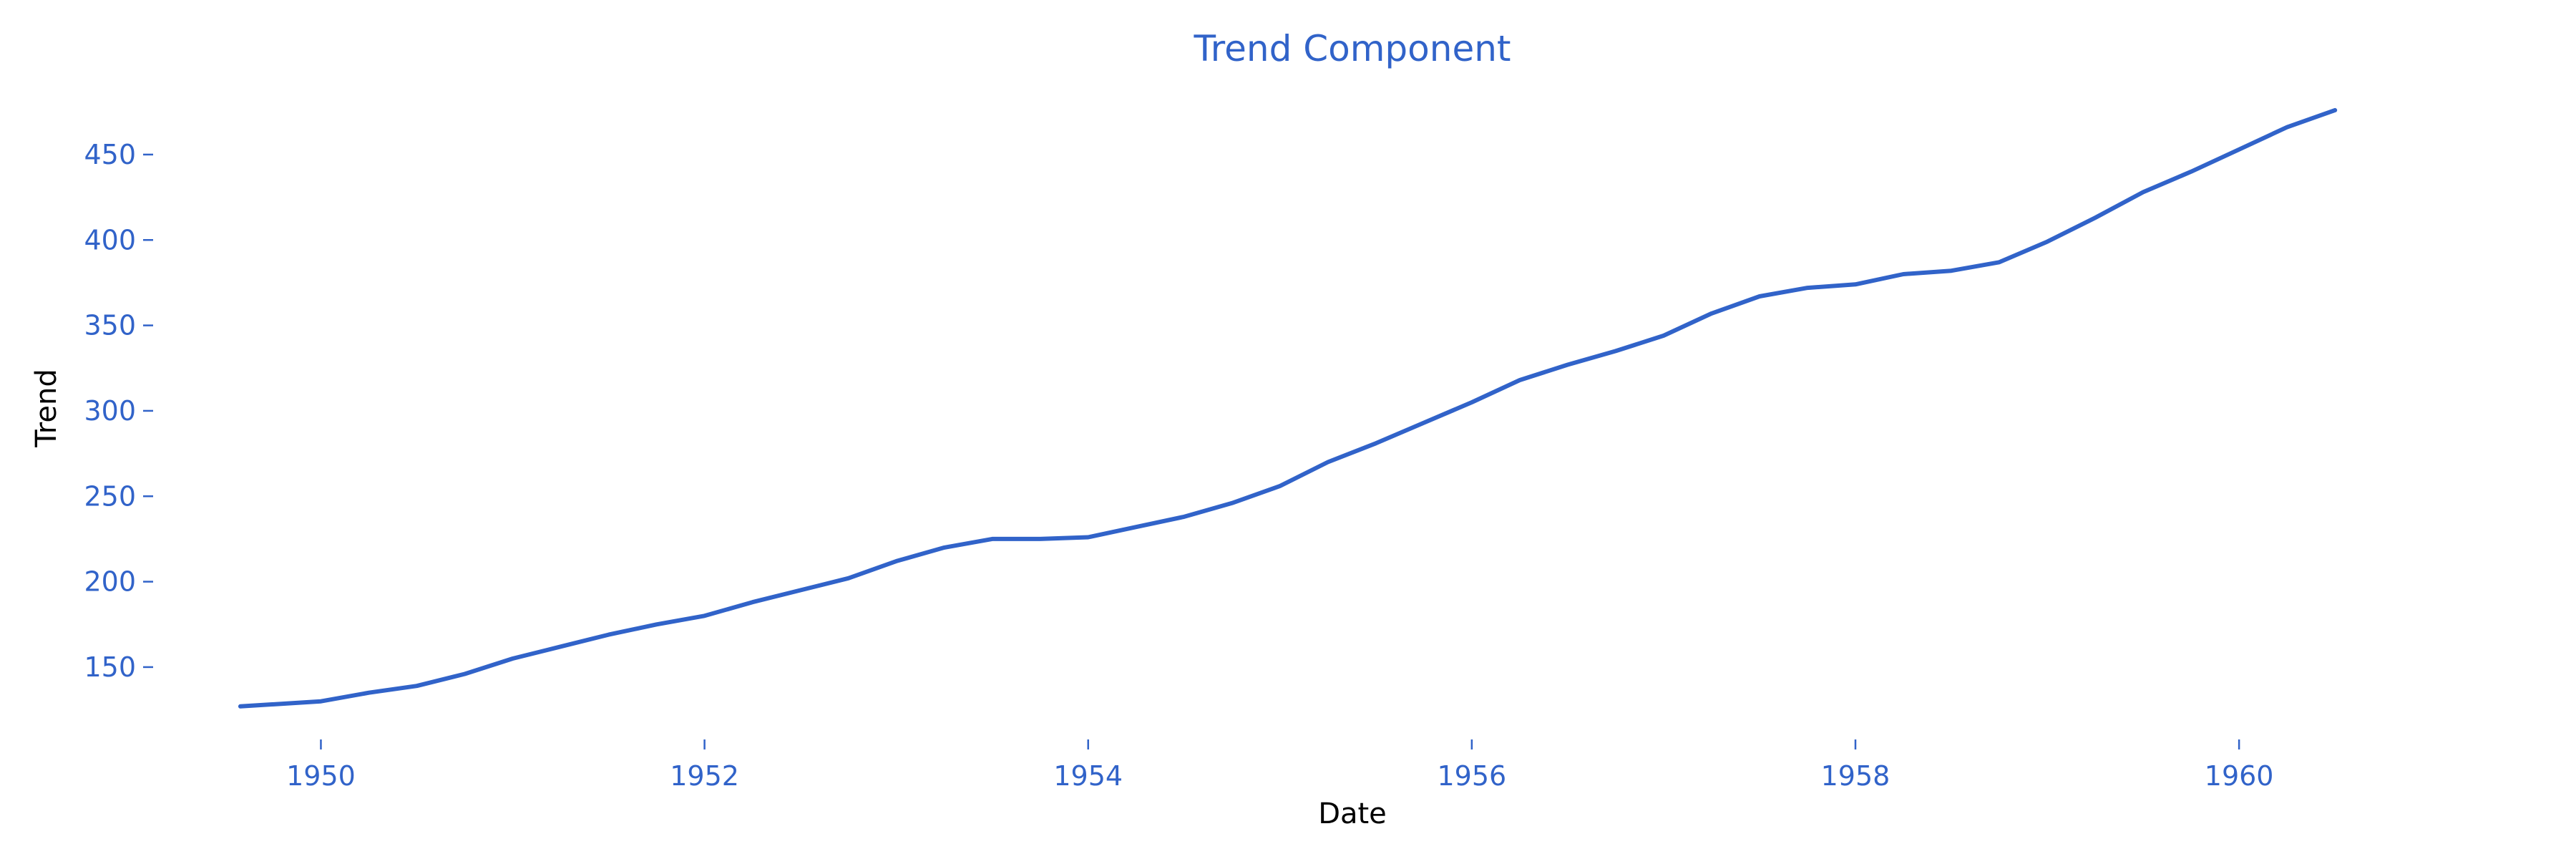  Describe the element at coordinates (46, 408) in the screenshot. I see `y-axis-label: Trend` at that location.